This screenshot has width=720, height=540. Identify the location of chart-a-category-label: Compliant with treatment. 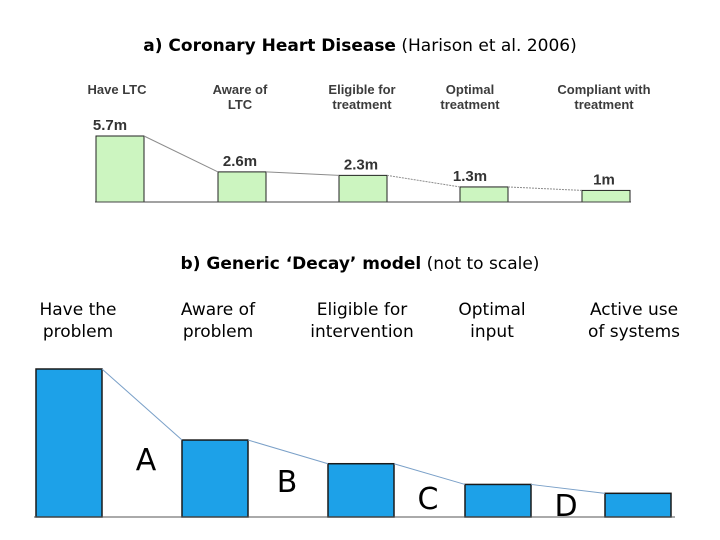
(604, 97).